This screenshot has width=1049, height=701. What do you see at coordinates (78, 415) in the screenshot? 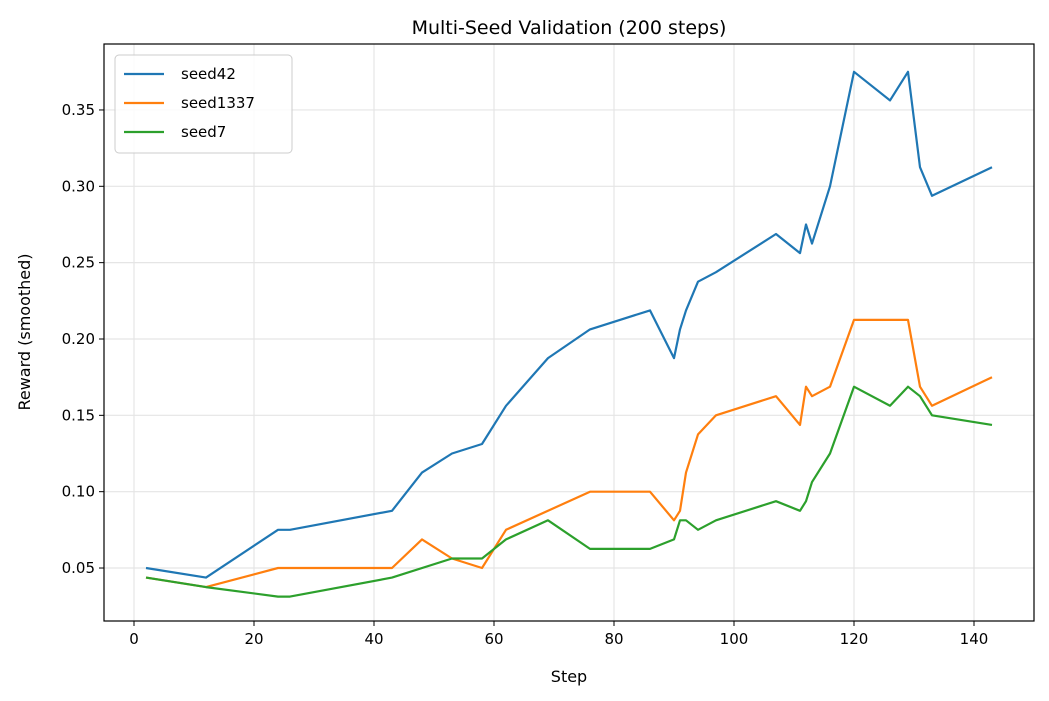
I see `y-tick-label: 0.15` at bounding box center [78, 415].